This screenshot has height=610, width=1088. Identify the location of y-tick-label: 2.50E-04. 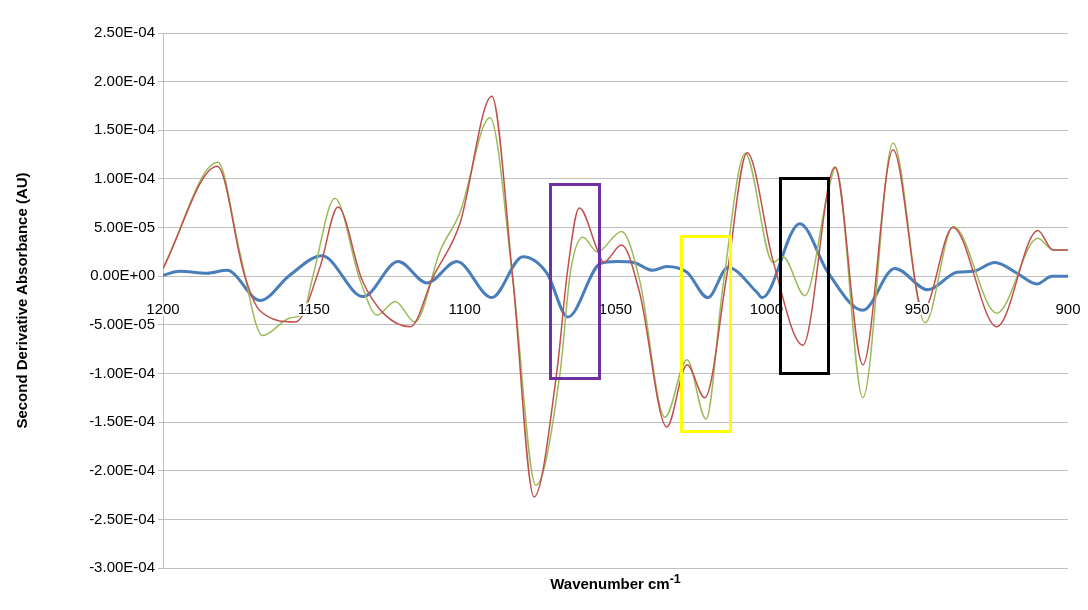
(124, 32).